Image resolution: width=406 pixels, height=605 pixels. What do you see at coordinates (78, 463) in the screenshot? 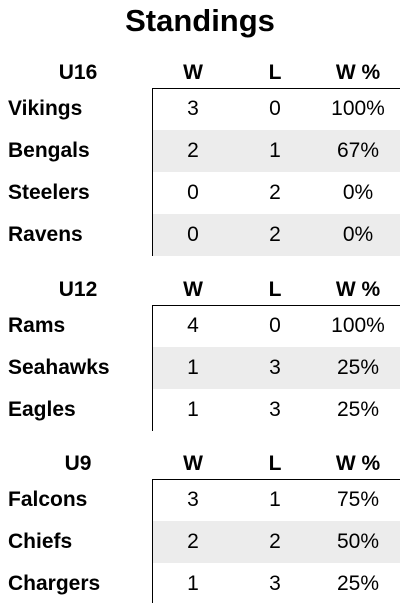
I see `division-name: U9` at bounding box center [78, 463].